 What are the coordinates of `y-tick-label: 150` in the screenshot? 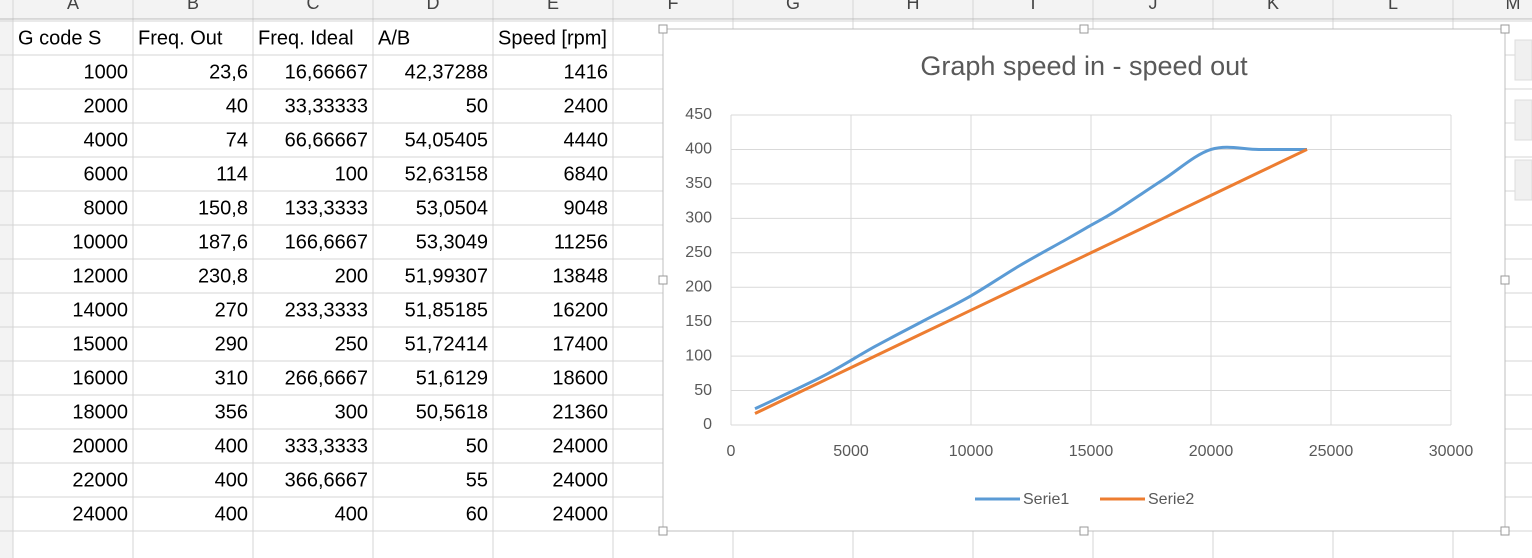 It's located at (698, 321).